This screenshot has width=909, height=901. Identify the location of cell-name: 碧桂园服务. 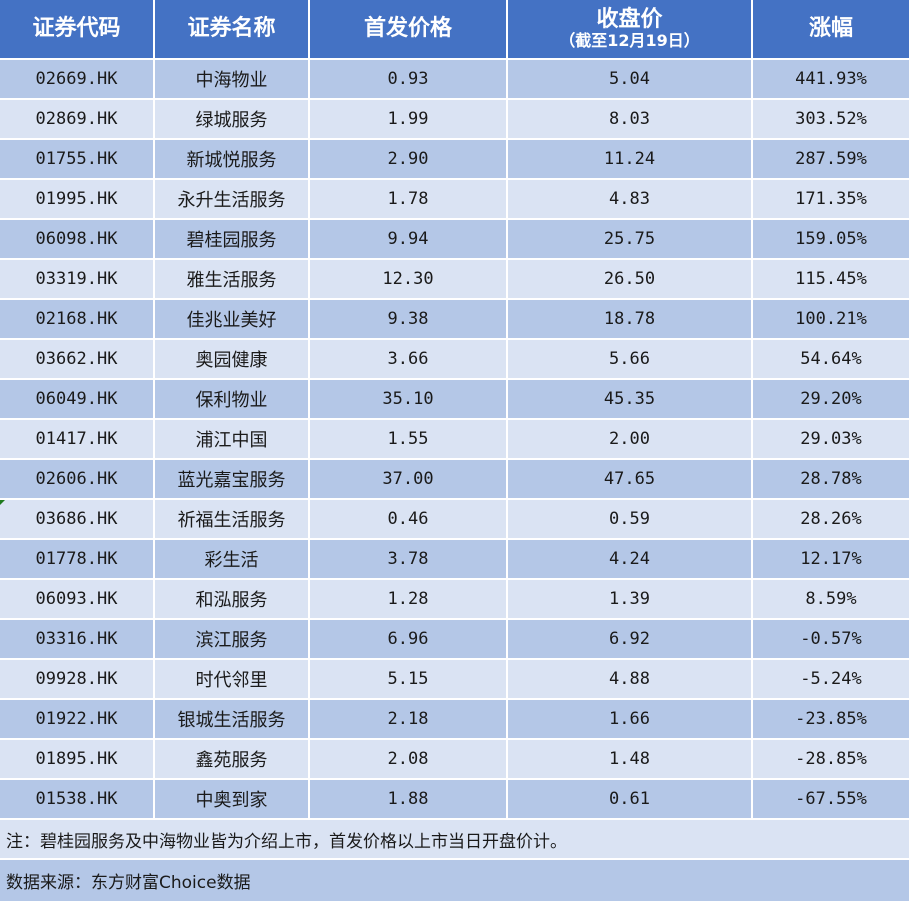
(232, 239).